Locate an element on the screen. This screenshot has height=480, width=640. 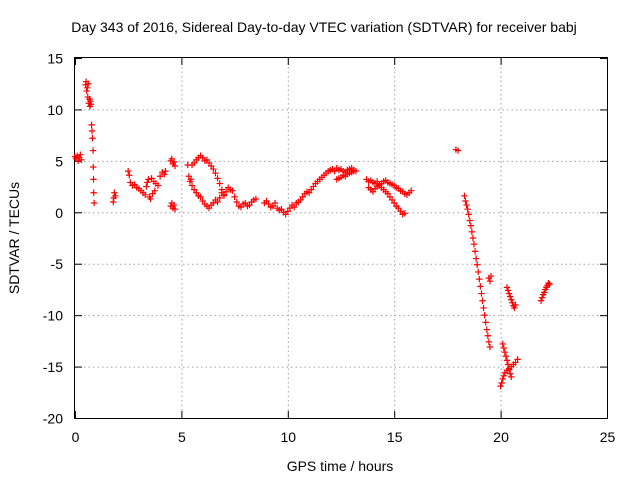
y-tick-label: -5 is located at coordinates (57, 264).